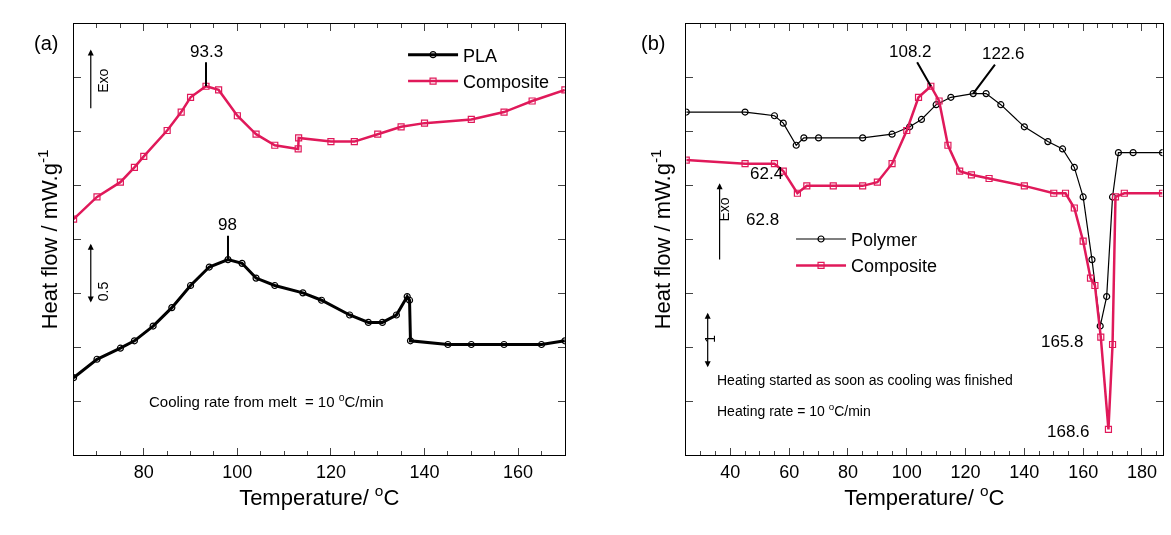 The width and height of the screenshot is (1171, 535). Describe the element at coordinates (789, 471) in the screenshot. I see `x-tick-label: 60` at that location.